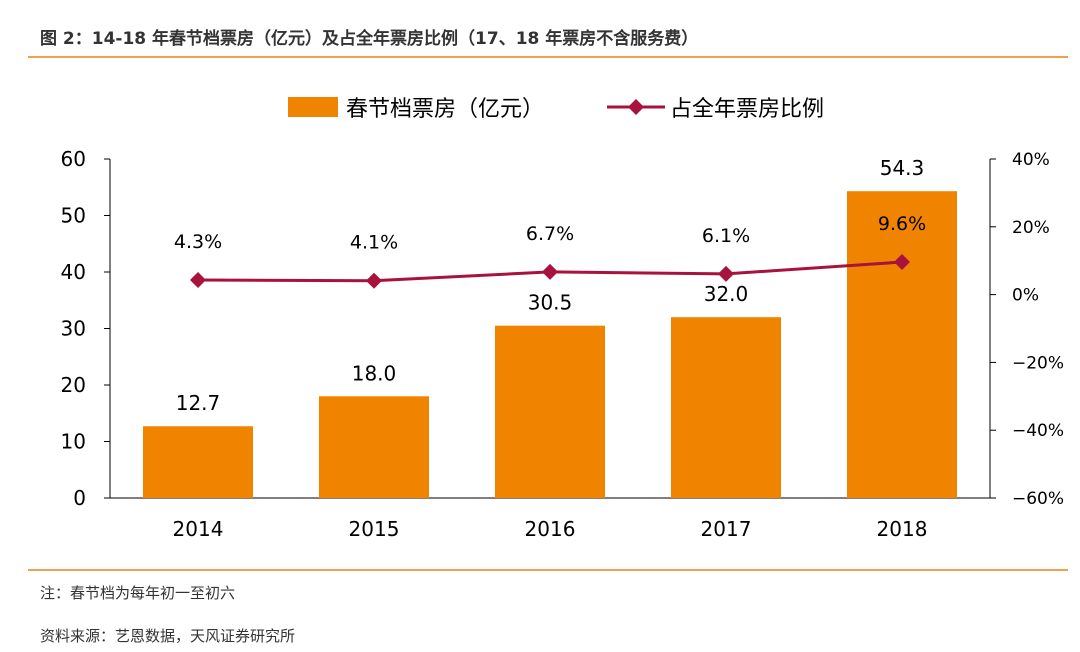 This screenshot has height=652, width=1080. What do you see at coordinates (1025, 296) in the screenshot?
I see `right-tick-label: 0%` at bounding box center [1025, 296].